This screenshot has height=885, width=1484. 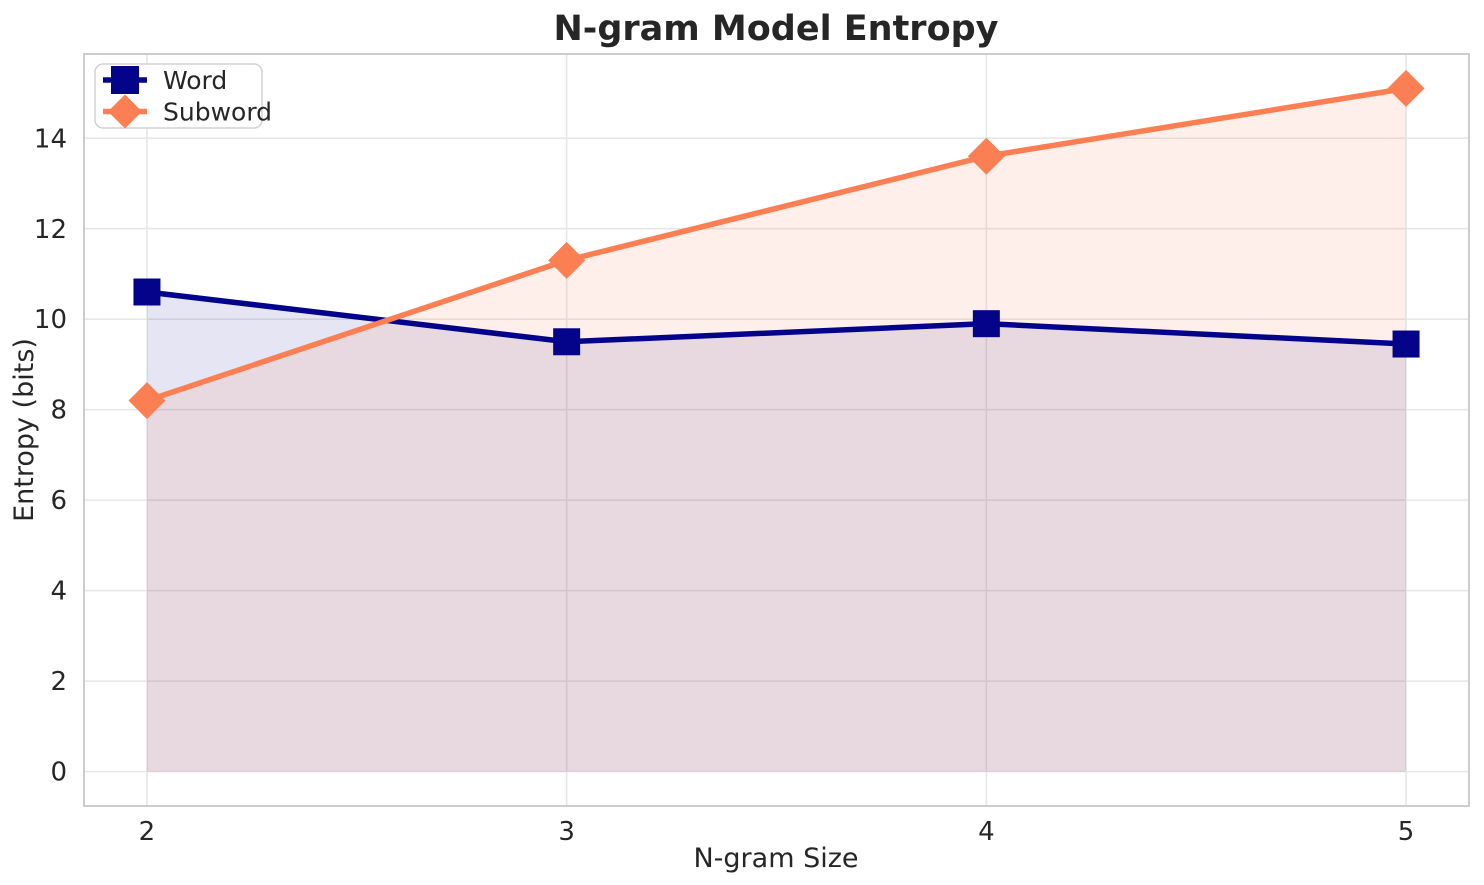 What do you see at coordinates (125, 111) in the screenshot?
I see `legend-diamond-marker-icon` at bounding box center [125, 111].